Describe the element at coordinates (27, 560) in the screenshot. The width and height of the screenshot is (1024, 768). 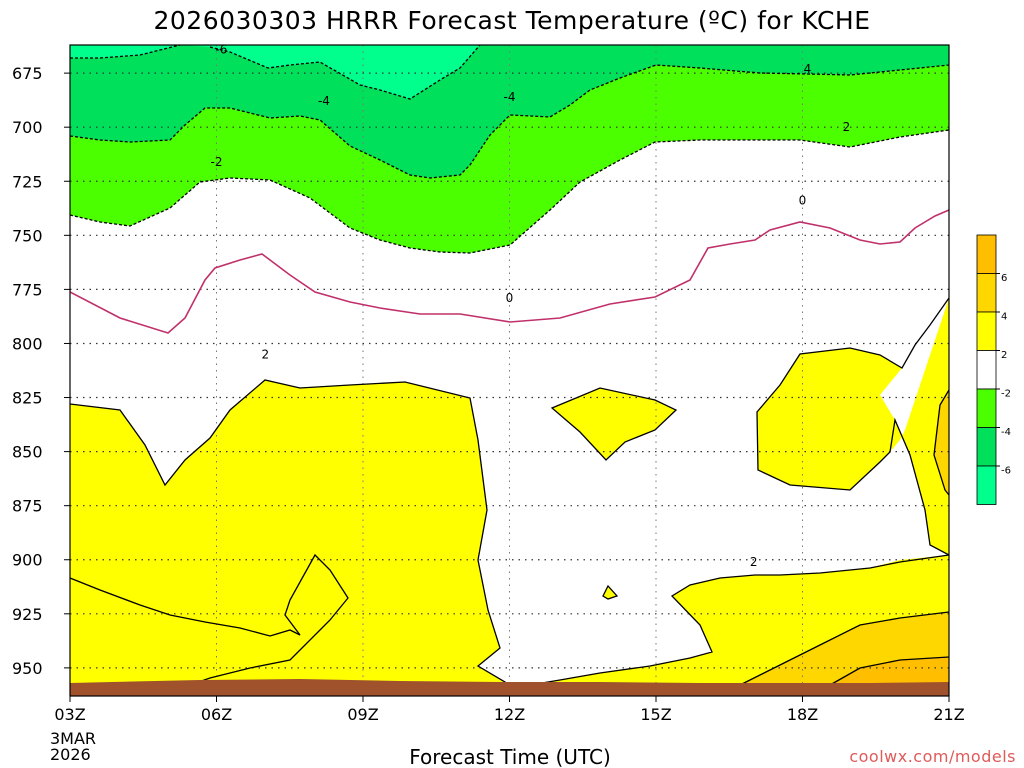
I see `y-tick-label: 900` at that location.